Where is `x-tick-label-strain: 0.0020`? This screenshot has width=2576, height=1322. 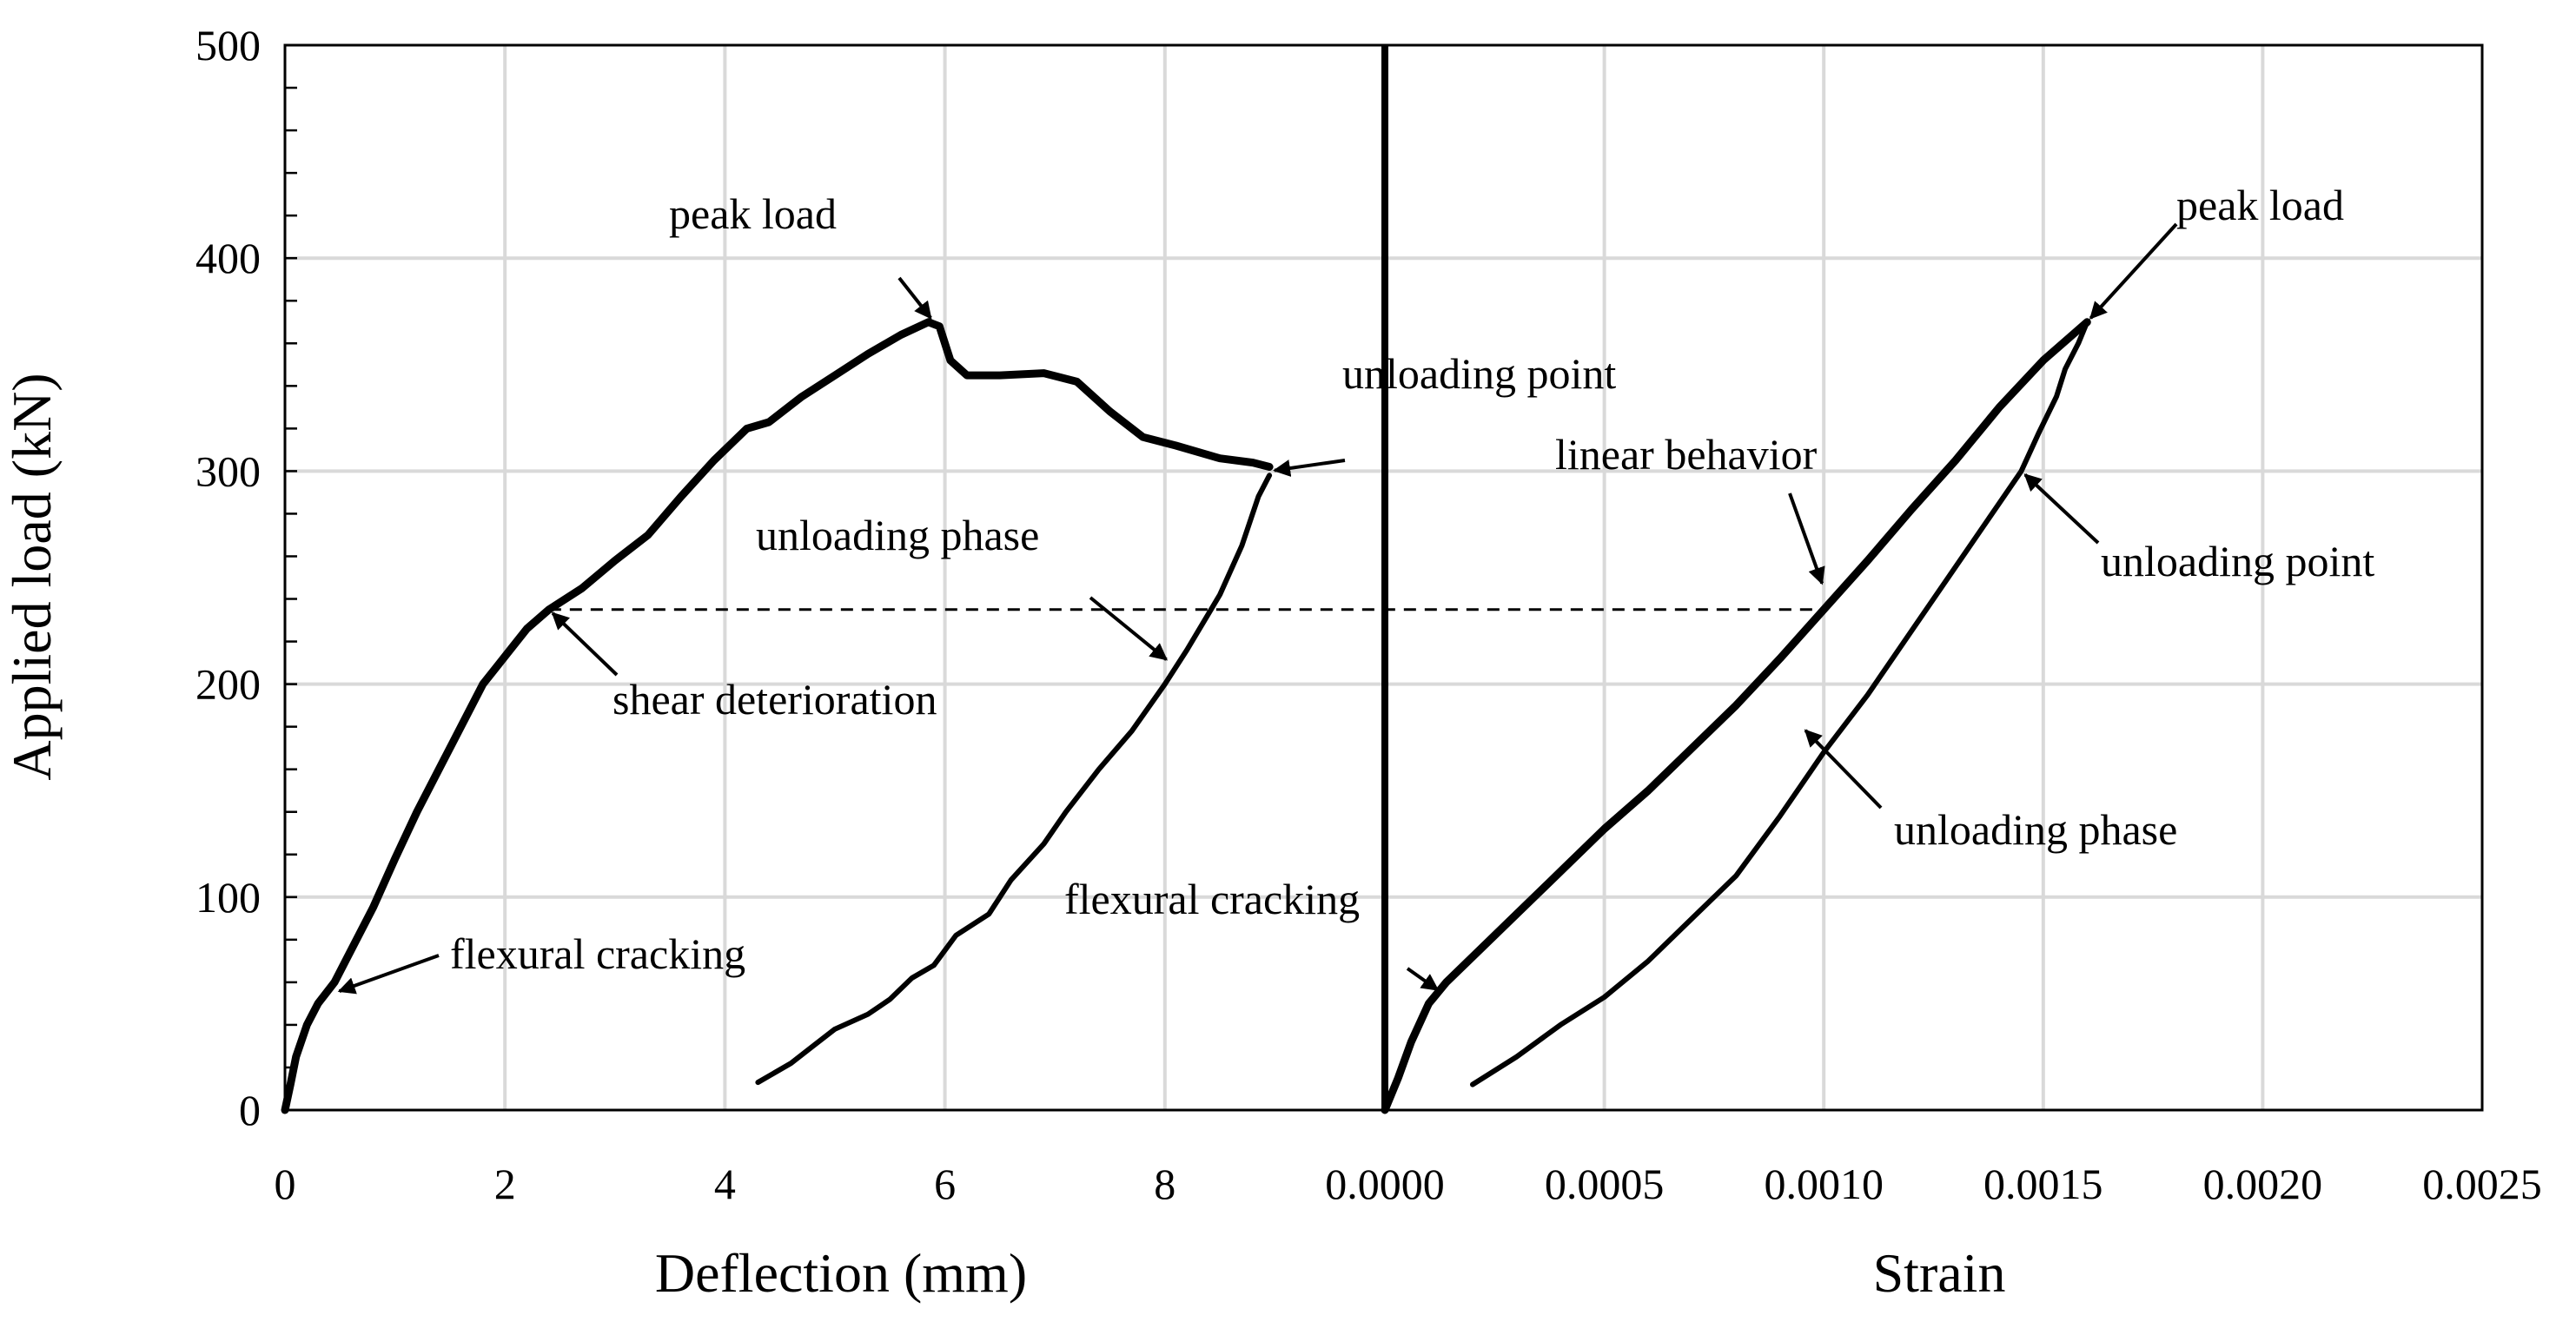 x-tick-label-strain: 0.0020 is located at coordinates (2263, 1184).